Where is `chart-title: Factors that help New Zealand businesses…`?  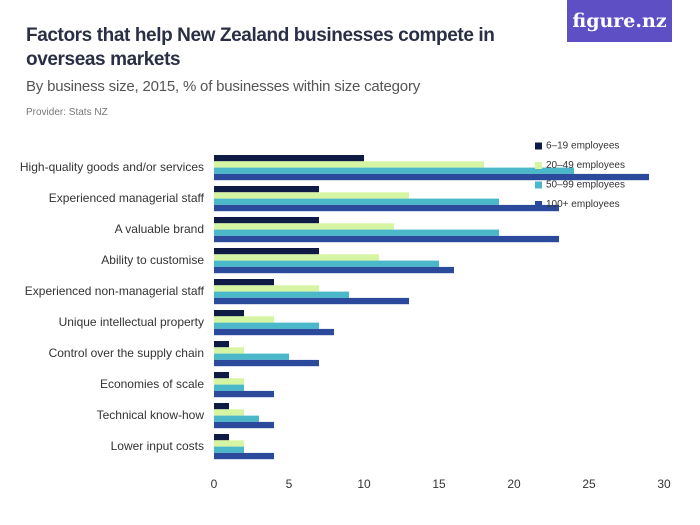 chart-title: Factors that help New Zealand businesses… is located at coordinates (260, 47).